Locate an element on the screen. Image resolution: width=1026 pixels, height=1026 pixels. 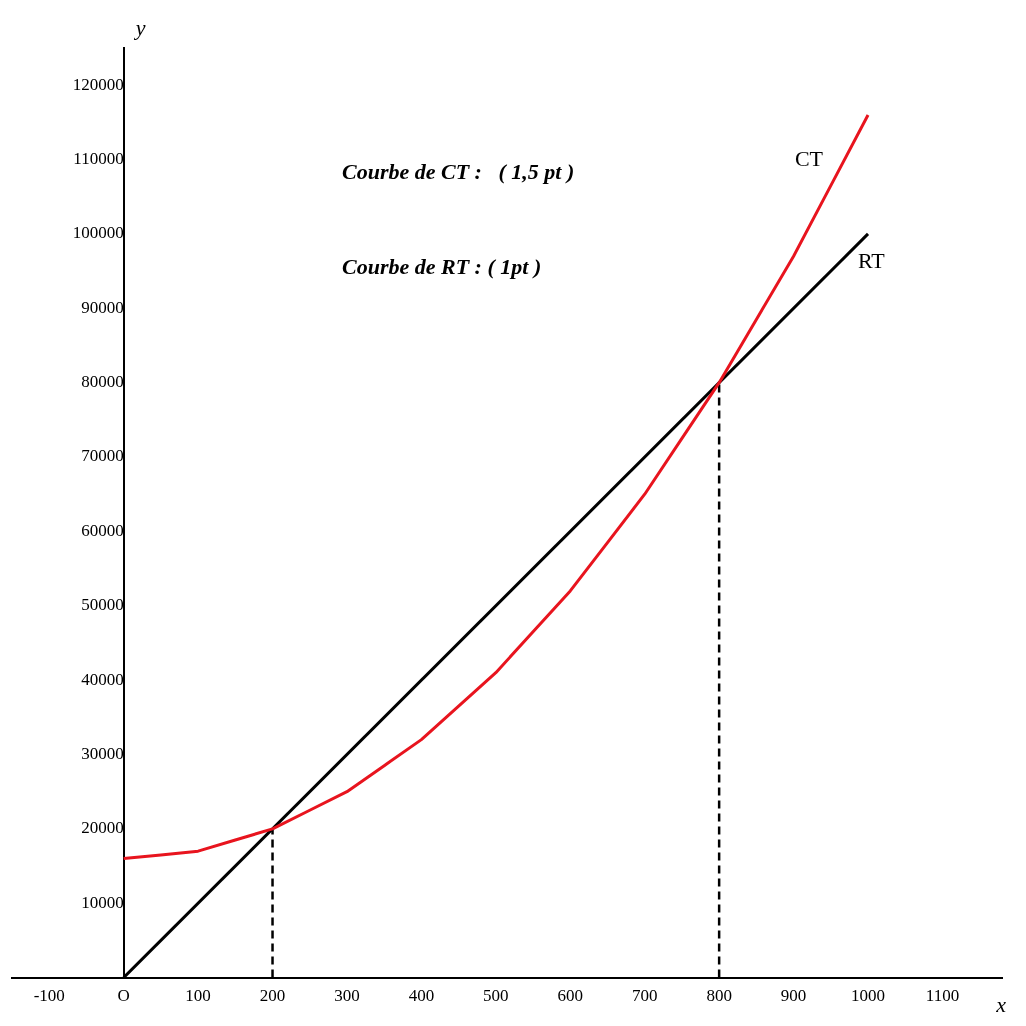
y-tick-label: 40000 is located at coordinates (102, 679).